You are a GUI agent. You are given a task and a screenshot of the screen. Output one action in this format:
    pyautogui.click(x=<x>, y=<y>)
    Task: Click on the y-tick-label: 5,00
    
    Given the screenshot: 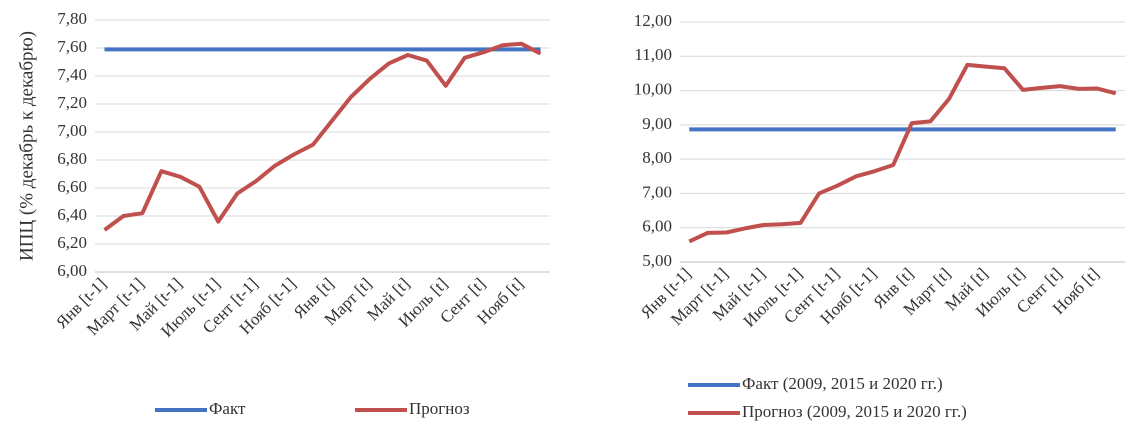 What is the action you would take?
    pyautogui.click(x=657, y=260)
    